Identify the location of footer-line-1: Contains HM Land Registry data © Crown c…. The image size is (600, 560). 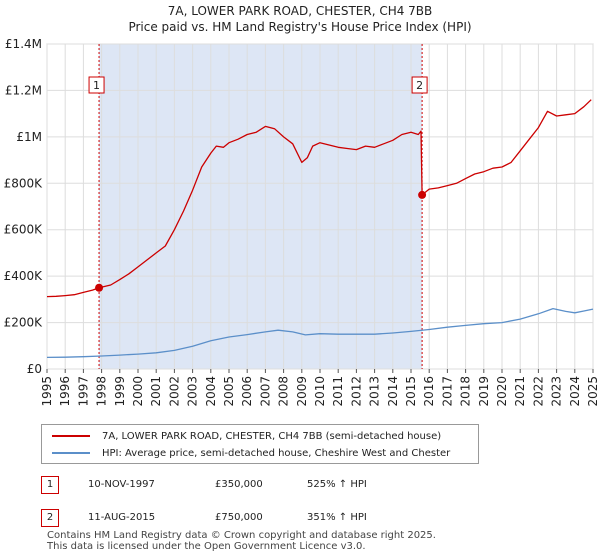
(241, 535).